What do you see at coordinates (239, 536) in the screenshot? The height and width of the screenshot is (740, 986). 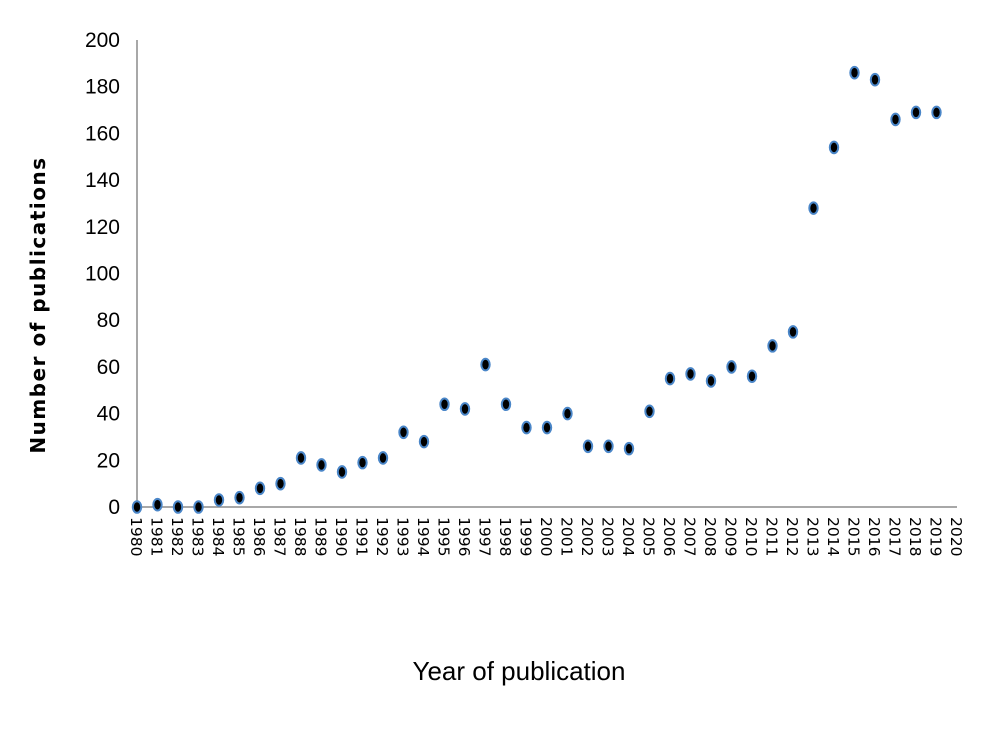 I see `x-tick-label: 1985` at bounding box center [239, 536].